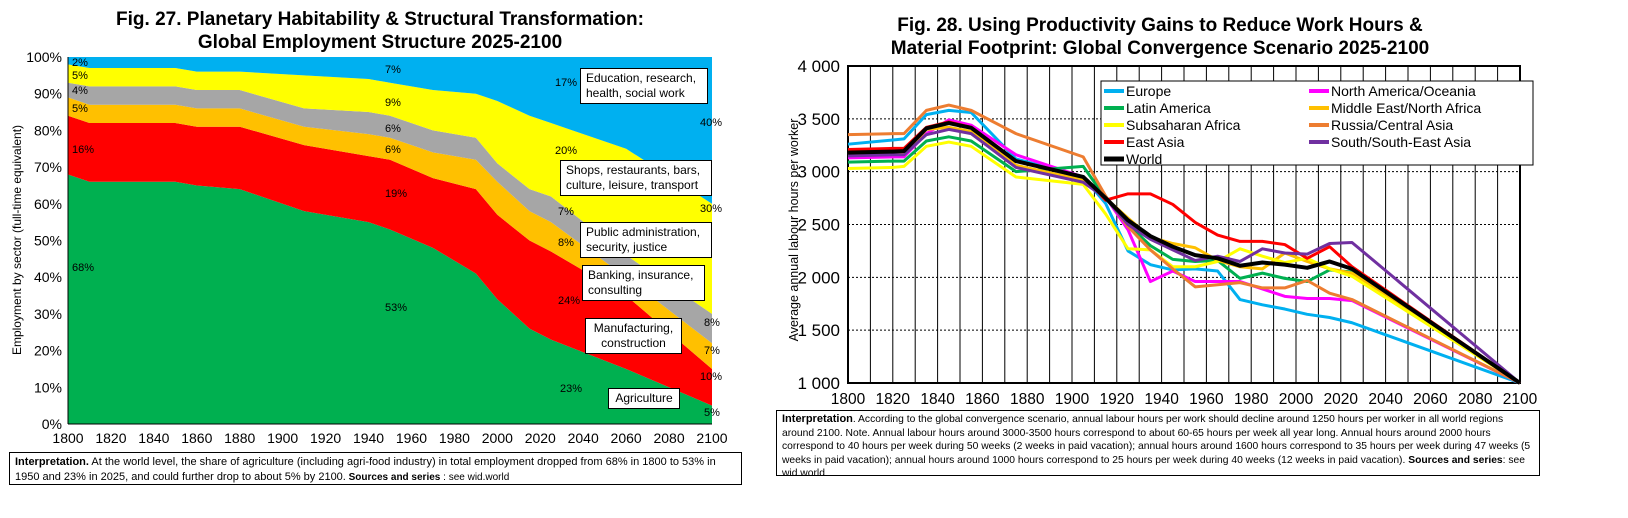 The width and height of the screenshot is (1628, 518). Describe the element at coordinates (1406, 108) in the screenshot. I see `legend-label: Middle East/North Africa` at that location.